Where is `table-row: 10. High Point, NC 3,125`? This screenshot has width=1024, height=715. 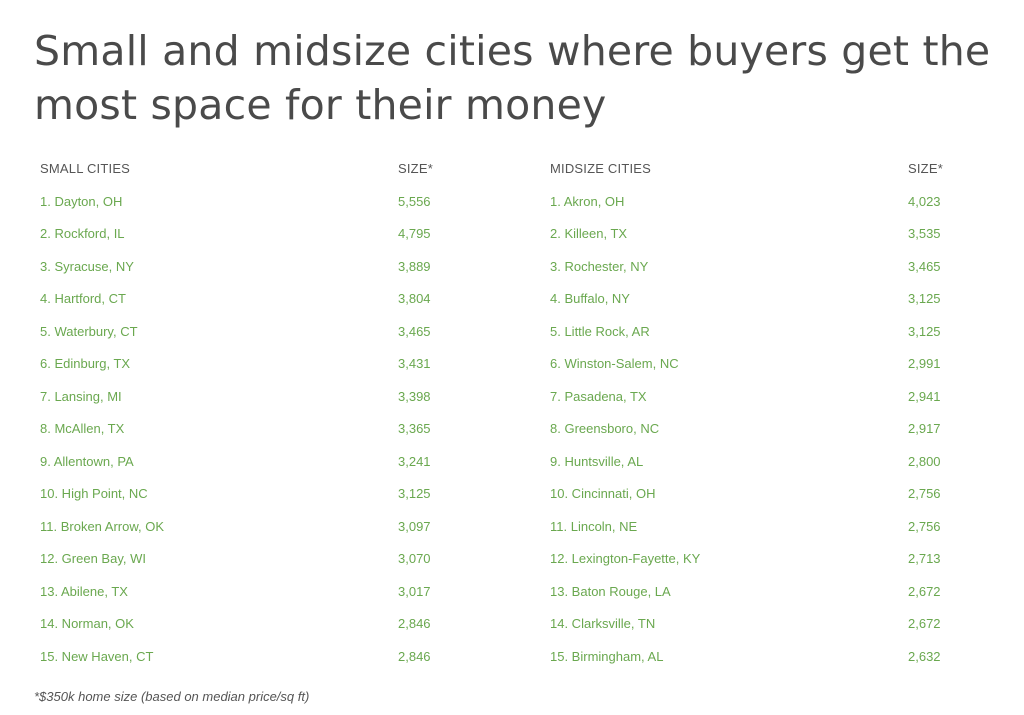
table-row: 10. High Point, NC 3,125 is located at coordinates (240, 494).